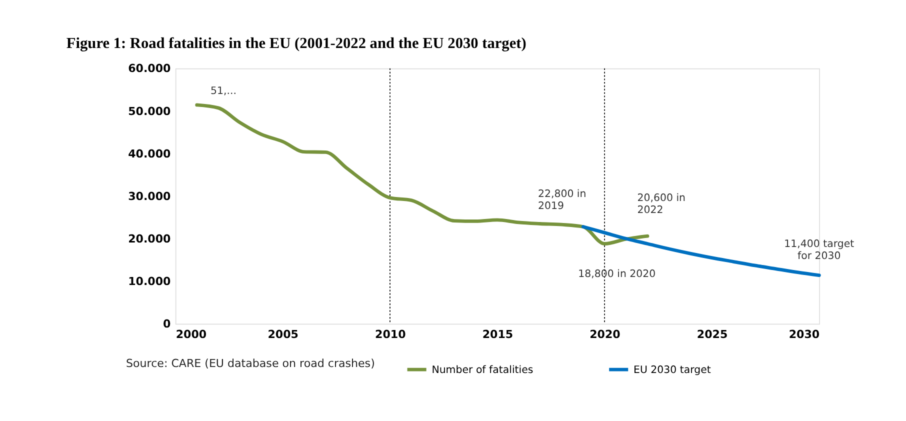  What do you see at coordinates (250, 363) in the screenshot?
I see `source-note: Source: CARE (EU database on road crashes)` at bounding box center [250, 363].